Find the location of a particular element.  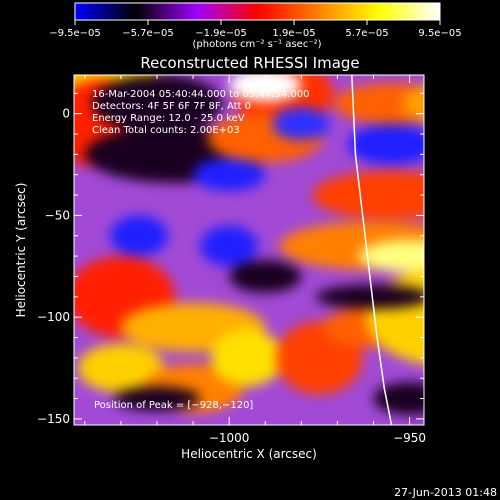

y-axis-label: Heliocentric Y (arcsec) is located at coordinates (21, 250).